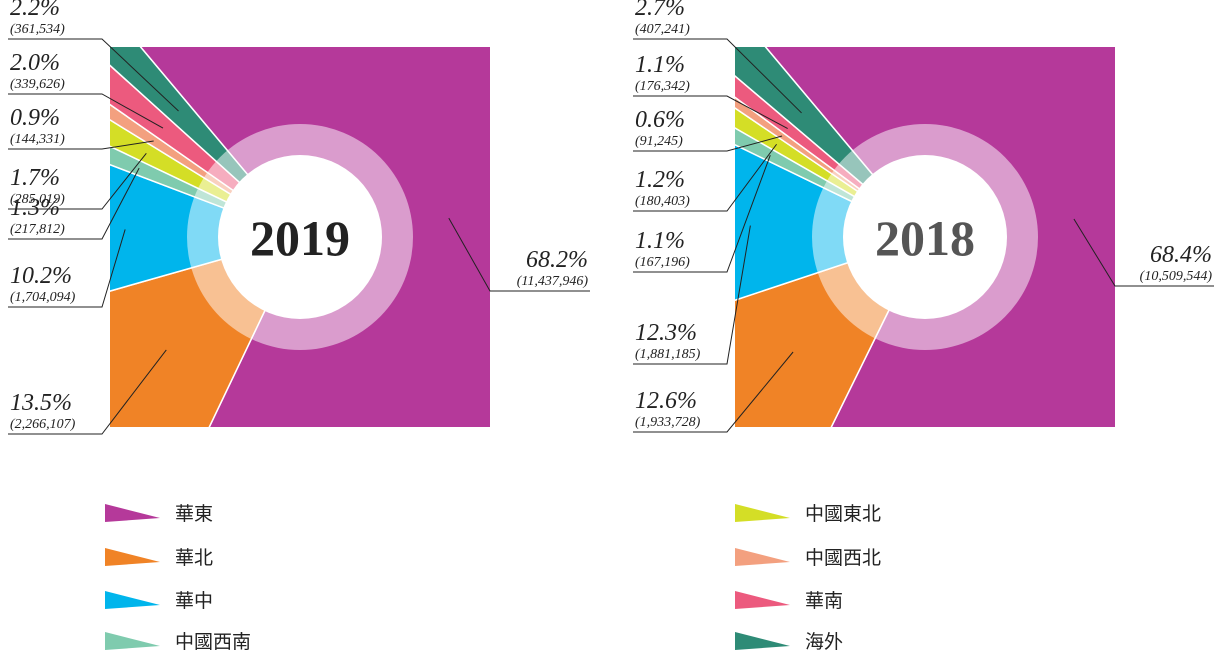 Image resolution: width=1223 pixels, height=655 pixels. I want to click on percent-label: 2.2%, so click(35, 10).